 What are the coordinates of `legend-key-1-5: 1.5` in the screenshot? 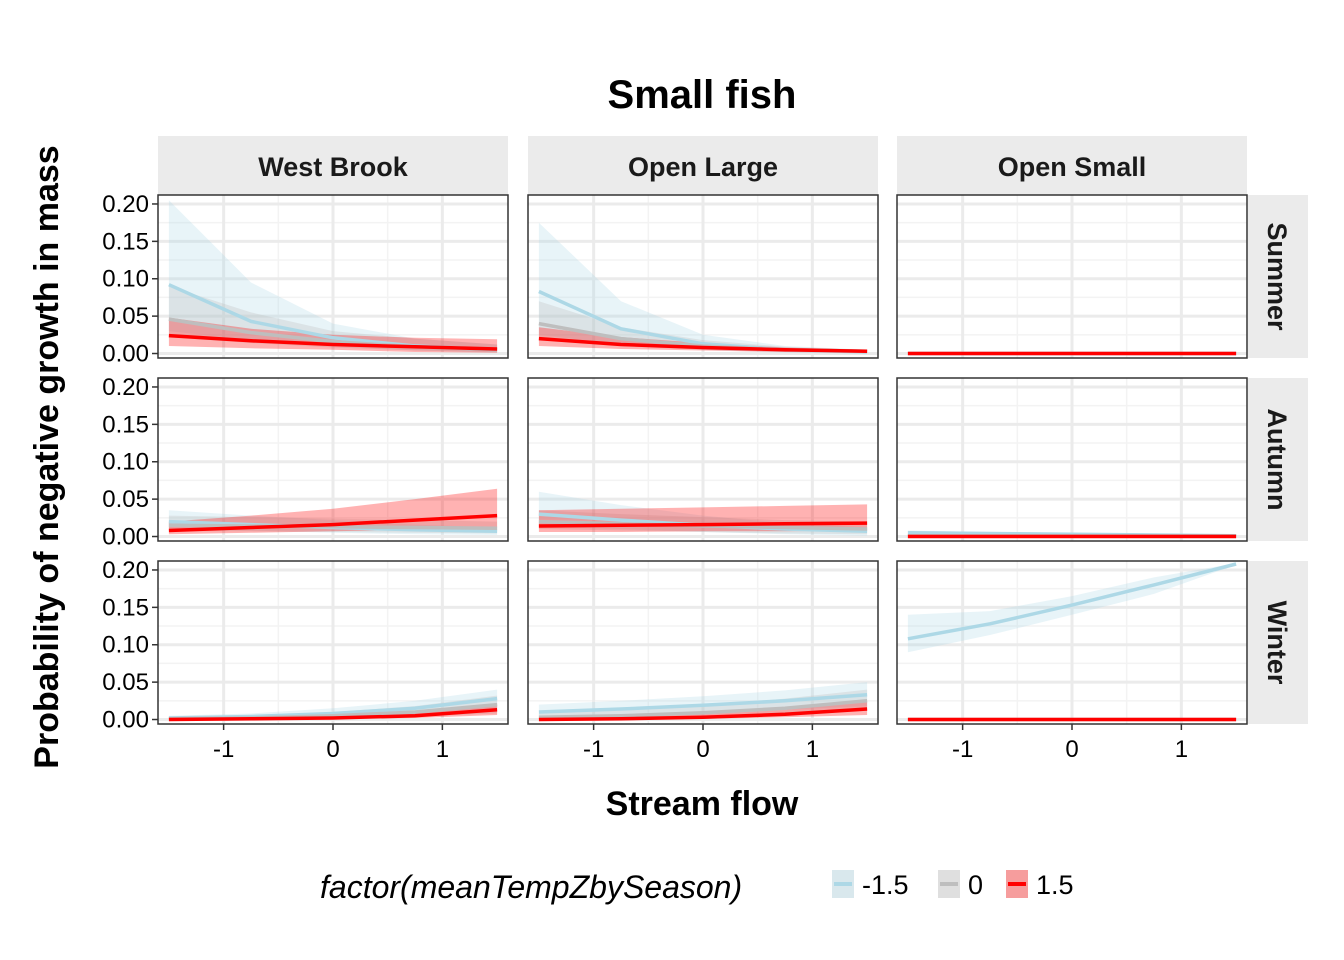 It's located at (1040, 885).